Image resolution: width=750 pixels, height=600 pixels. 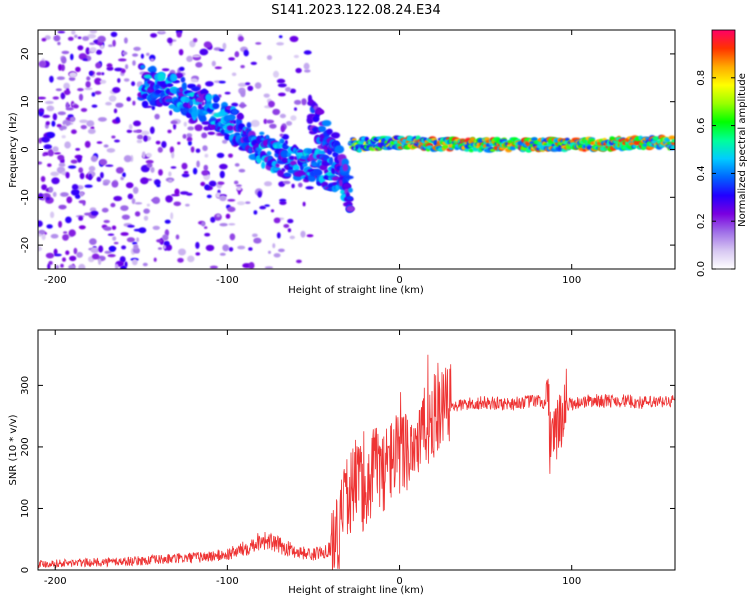 What do you see at coordinates (701, 173) in the screenshot?
I see `colorbar-tick-label: 0.4` at bounding box center [701, 173].